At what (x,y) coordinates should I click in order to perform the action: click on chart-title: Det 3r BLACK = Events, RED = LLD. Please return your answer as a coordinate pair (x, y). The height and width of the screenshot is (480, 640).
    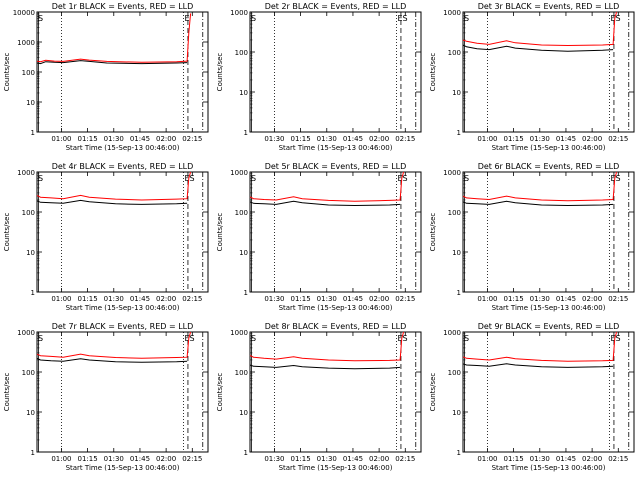
    Looking at the image, I should click on (549, 6).